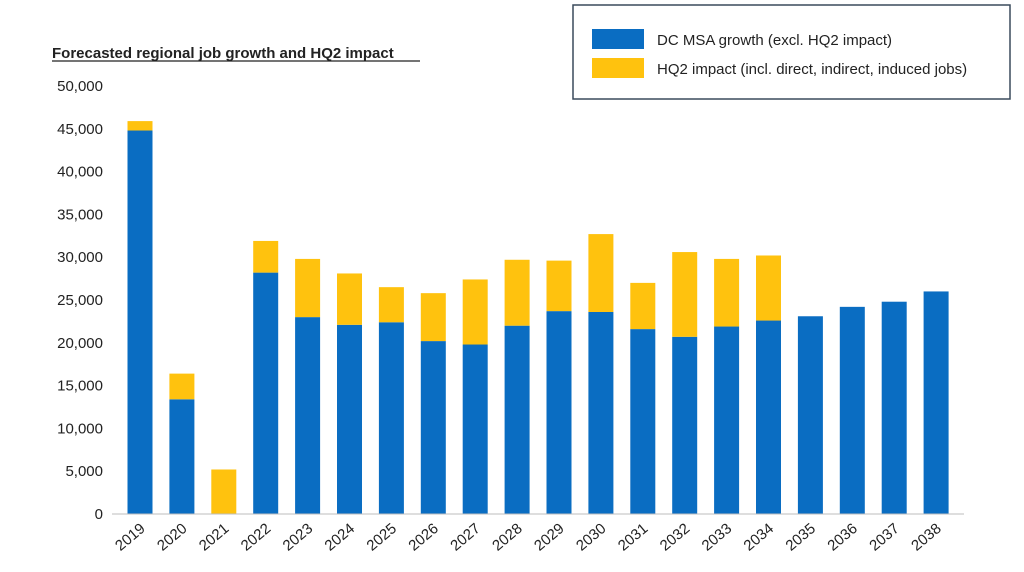 This screenshot has height=572, width=1024. I want to click on y-tick-label: 5,000, so click(84, 471).